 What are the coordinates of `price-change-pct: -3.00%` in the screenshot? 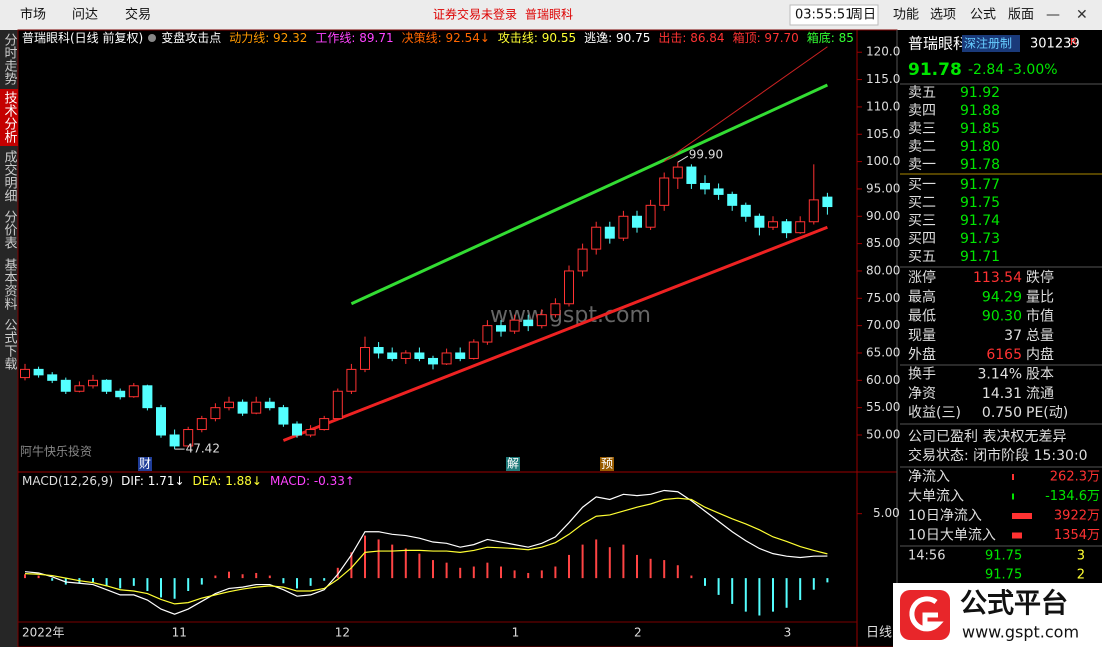 It's located at (1033, 70).